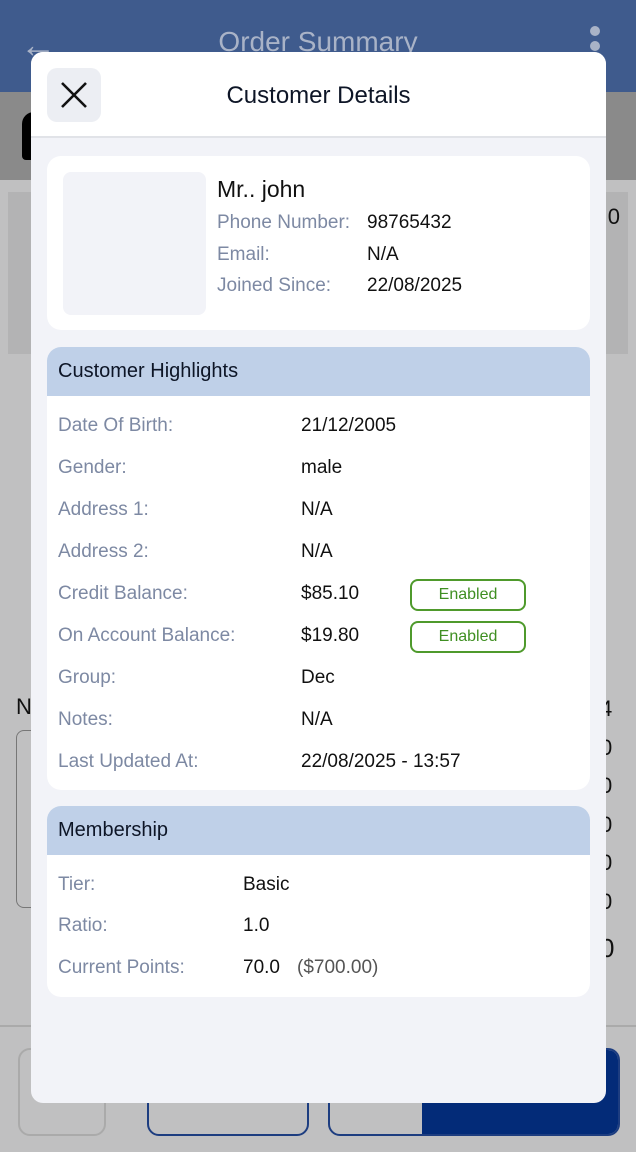  I want to click on email-label: Email:, so click(243, 254).